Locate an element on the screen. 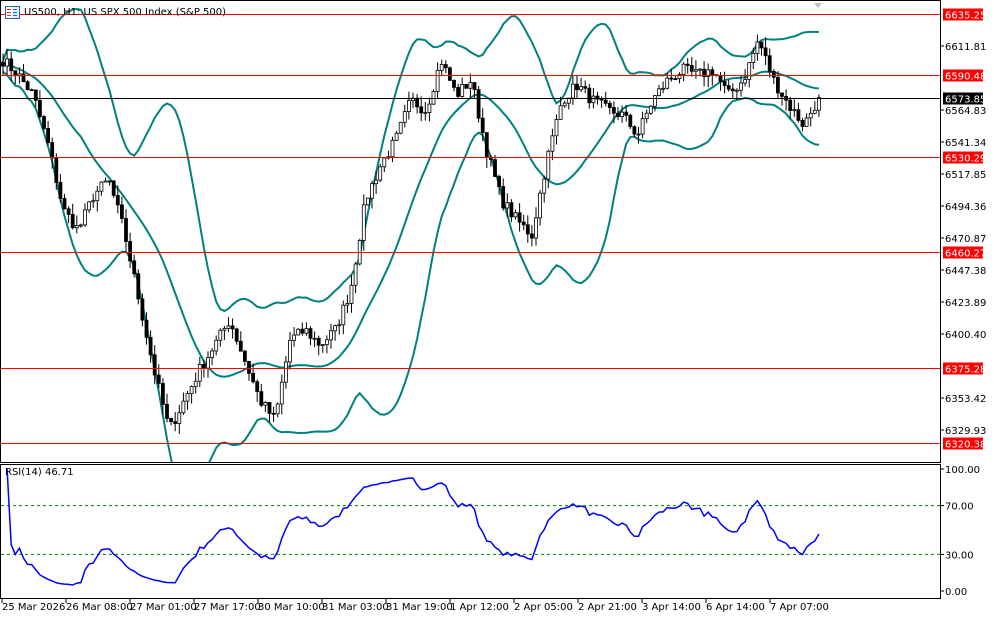  current-price-label: 6573.85 is located at coordinates (965, 100).